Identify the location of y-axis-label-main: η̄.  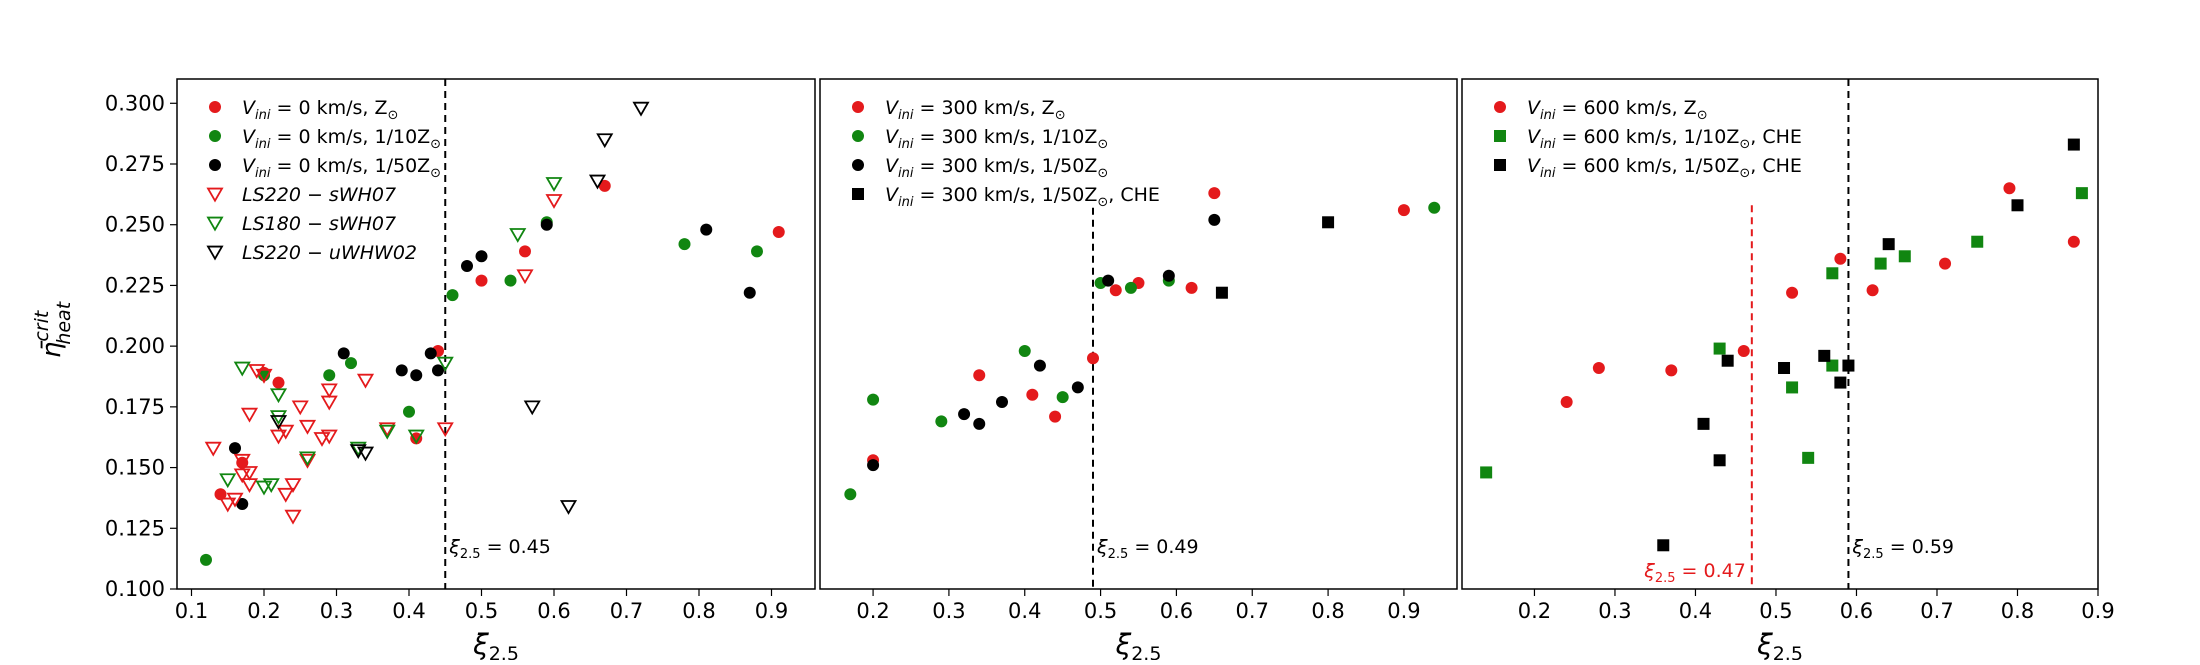
(52, 349).